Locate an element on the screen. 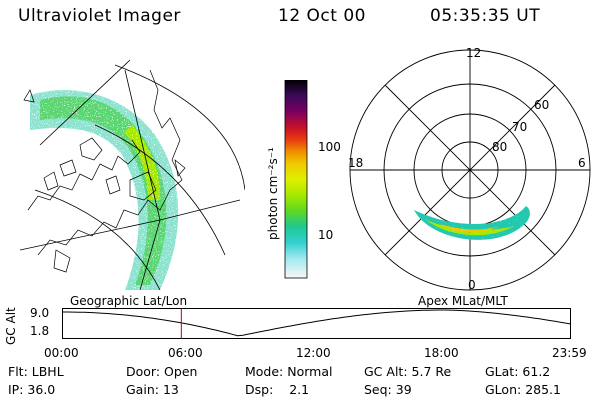  door-value: Open is located at coordinates (181, 371).